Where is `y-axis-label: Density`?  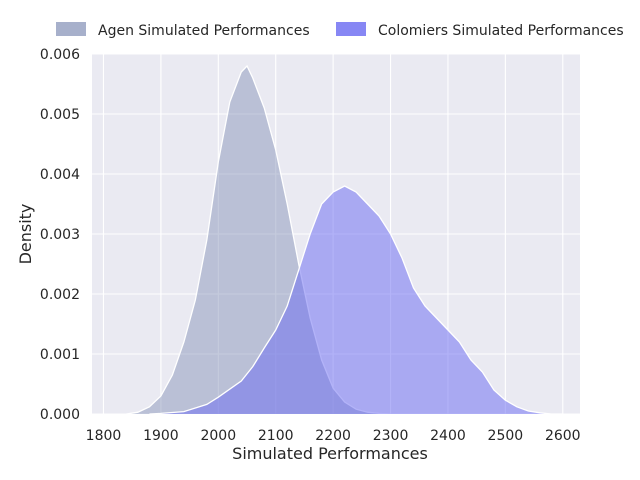
y-axis-label: Density is located at coordinates (25, 234).